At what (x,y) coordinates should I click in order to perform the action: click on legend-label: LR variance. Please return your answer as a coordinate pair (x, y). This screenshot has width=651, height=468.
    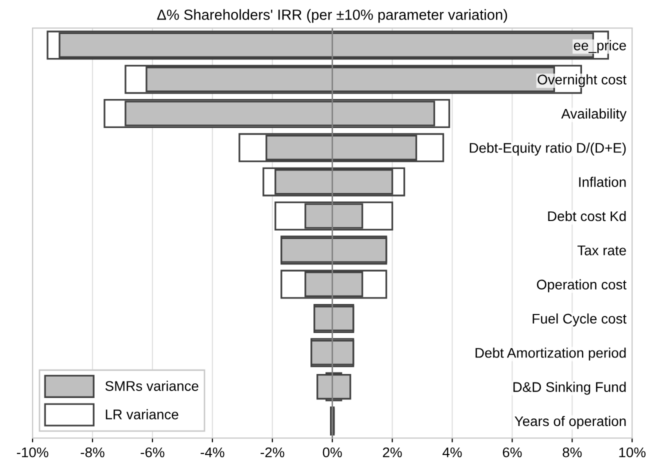
    Looking at the image, I should click on (142, 414).